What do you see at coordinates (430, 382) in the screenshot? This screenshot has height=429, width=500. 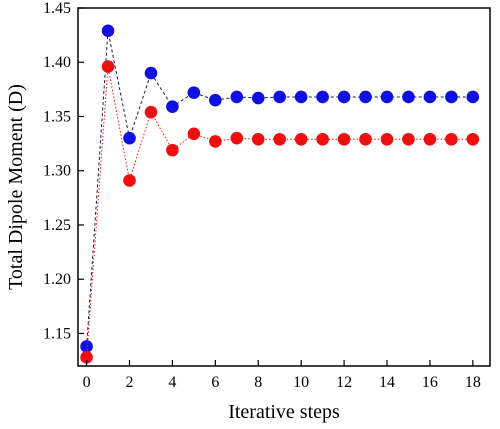 I see `x-tick-label: 16` at bounding box center [430, 382].